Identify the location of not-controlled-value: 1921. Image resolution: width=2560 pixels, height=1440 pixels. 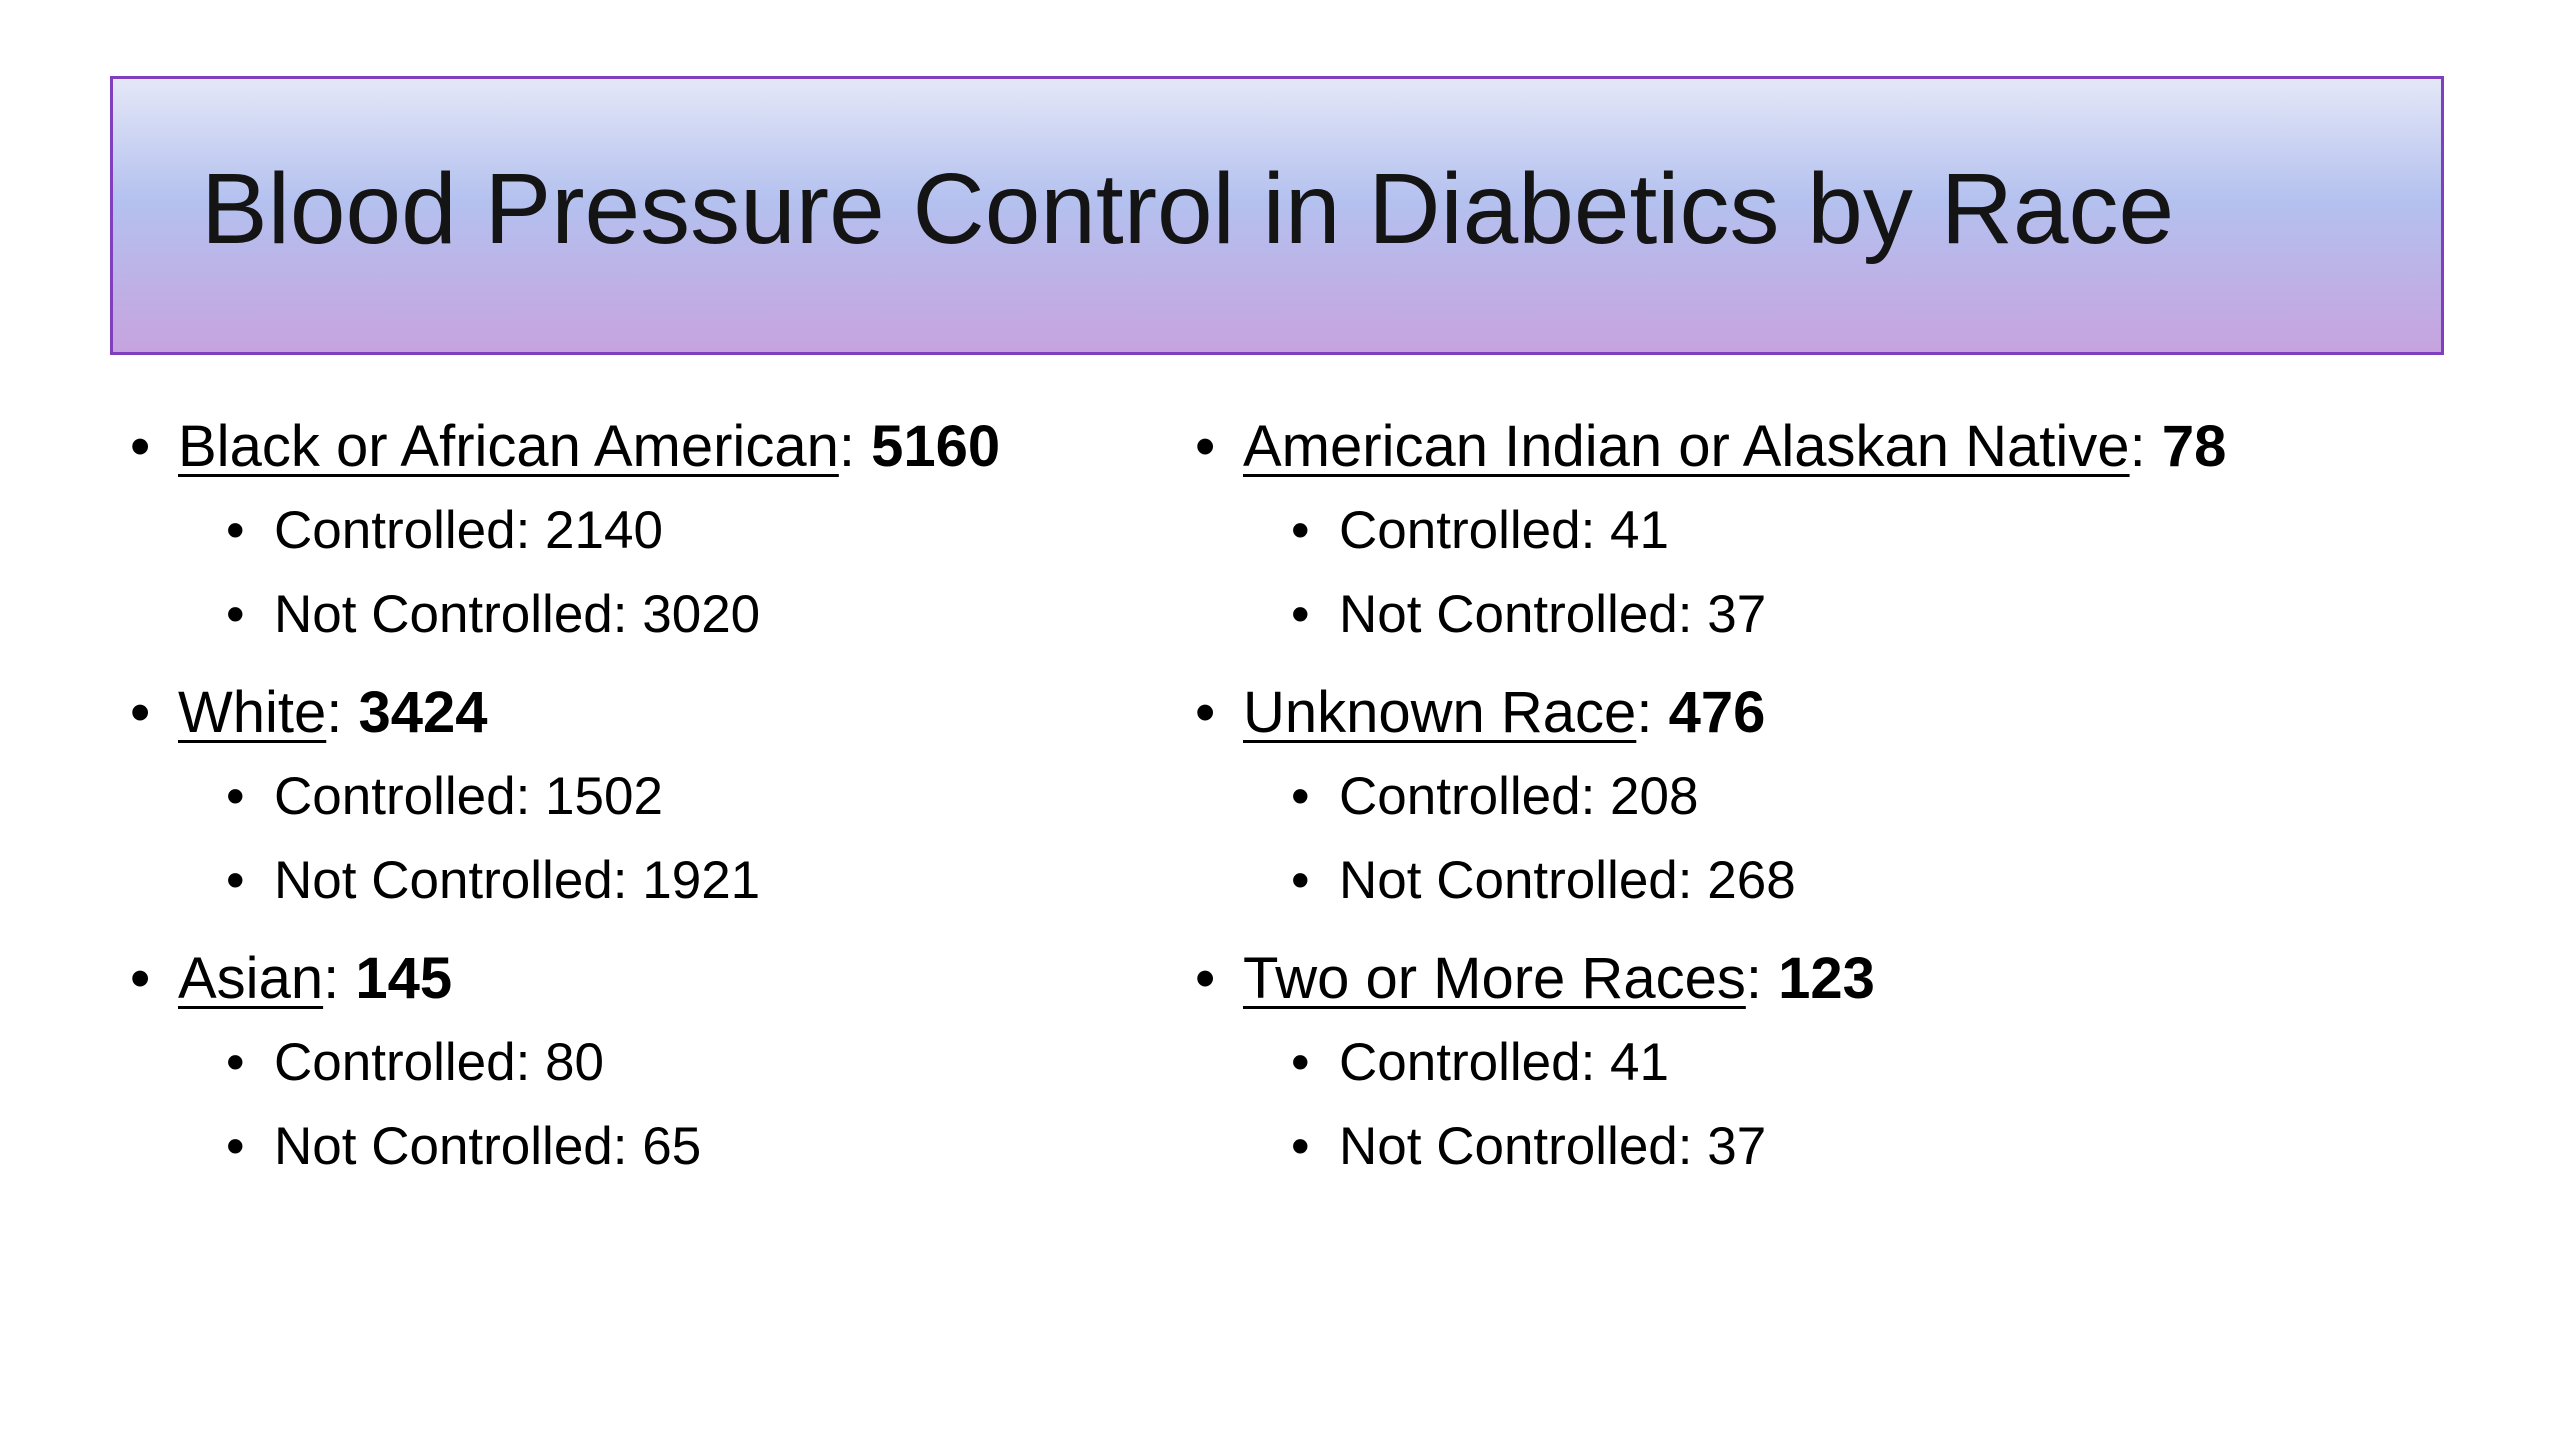
(701, 880).